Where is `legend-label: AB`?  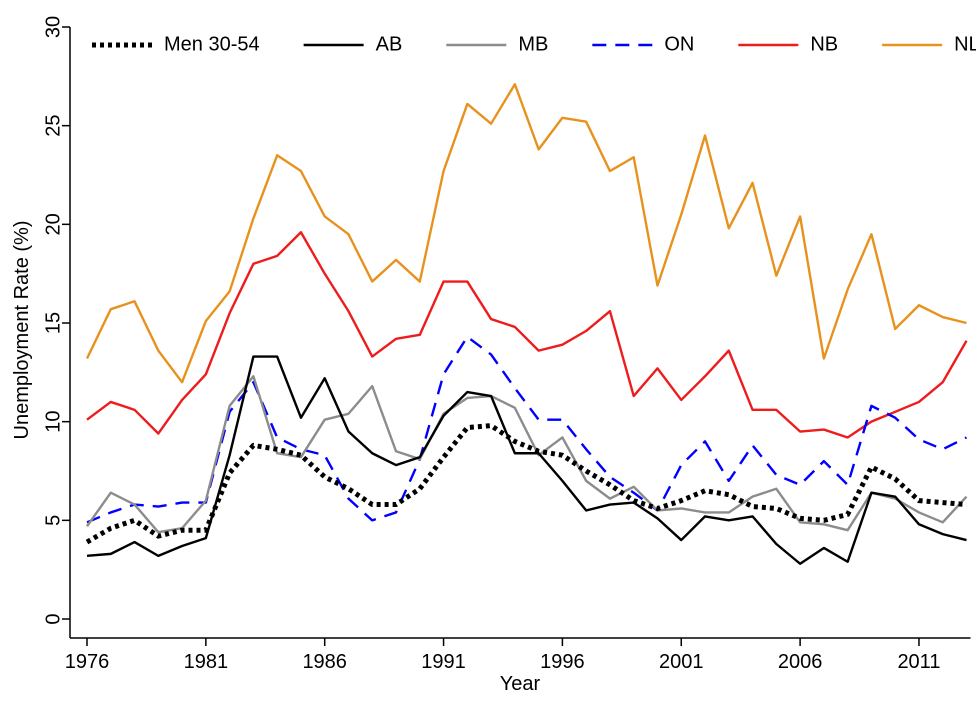
legend-label: AB is located at coordinates (389, 44).